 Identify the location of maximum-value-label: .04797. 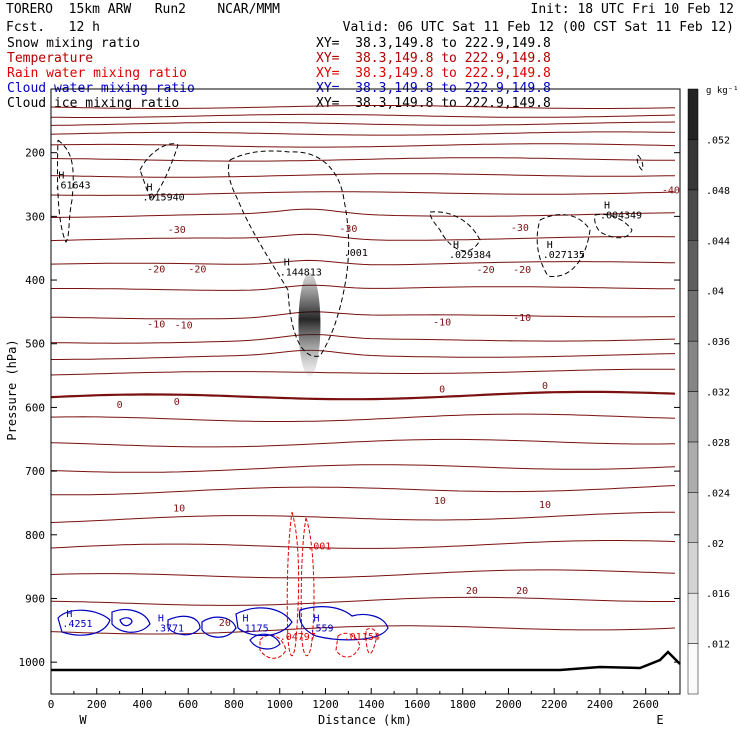
(298, 637).